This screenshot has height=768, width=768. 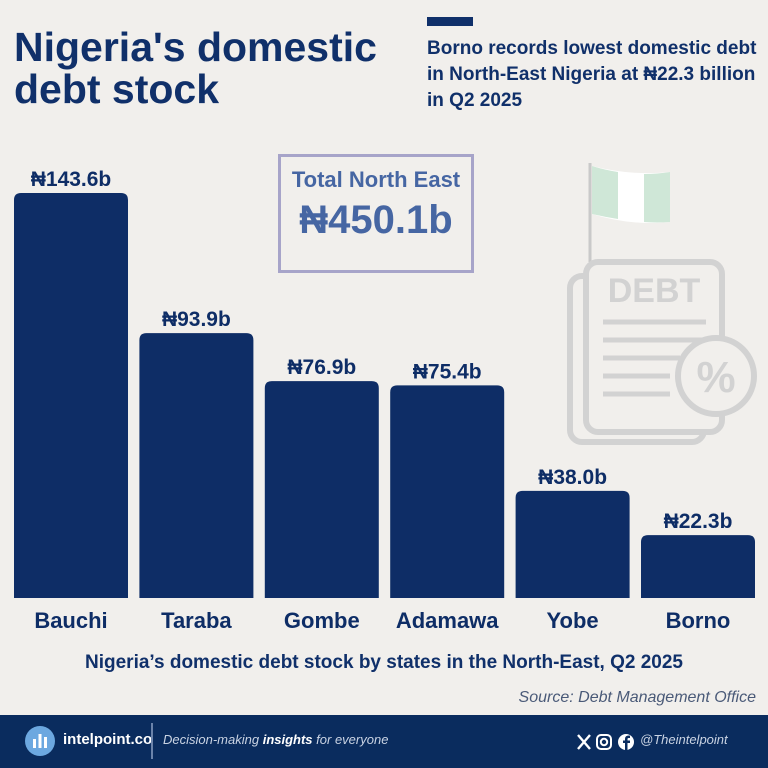 I want to click on category-label: Yobe, so click(x=573, y=620).